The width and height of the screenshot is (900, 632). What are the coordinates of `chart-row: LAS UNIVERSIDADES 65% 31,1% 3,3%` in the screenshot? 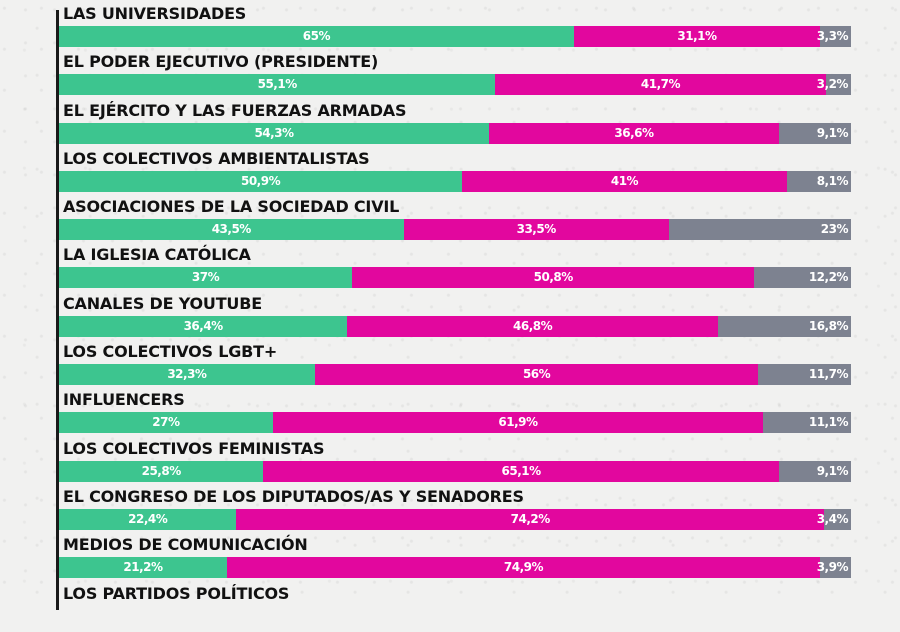 It's located at (455, 28).